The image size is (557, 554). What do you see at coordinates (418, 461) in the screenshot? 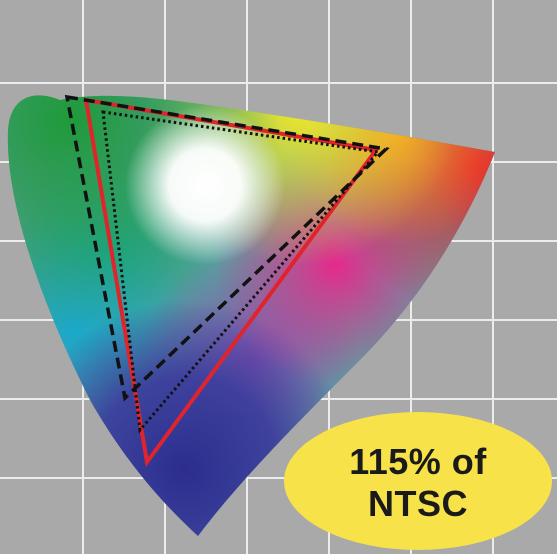
I see `badge-line-1: 115% of` at bounding box center [418, 461].